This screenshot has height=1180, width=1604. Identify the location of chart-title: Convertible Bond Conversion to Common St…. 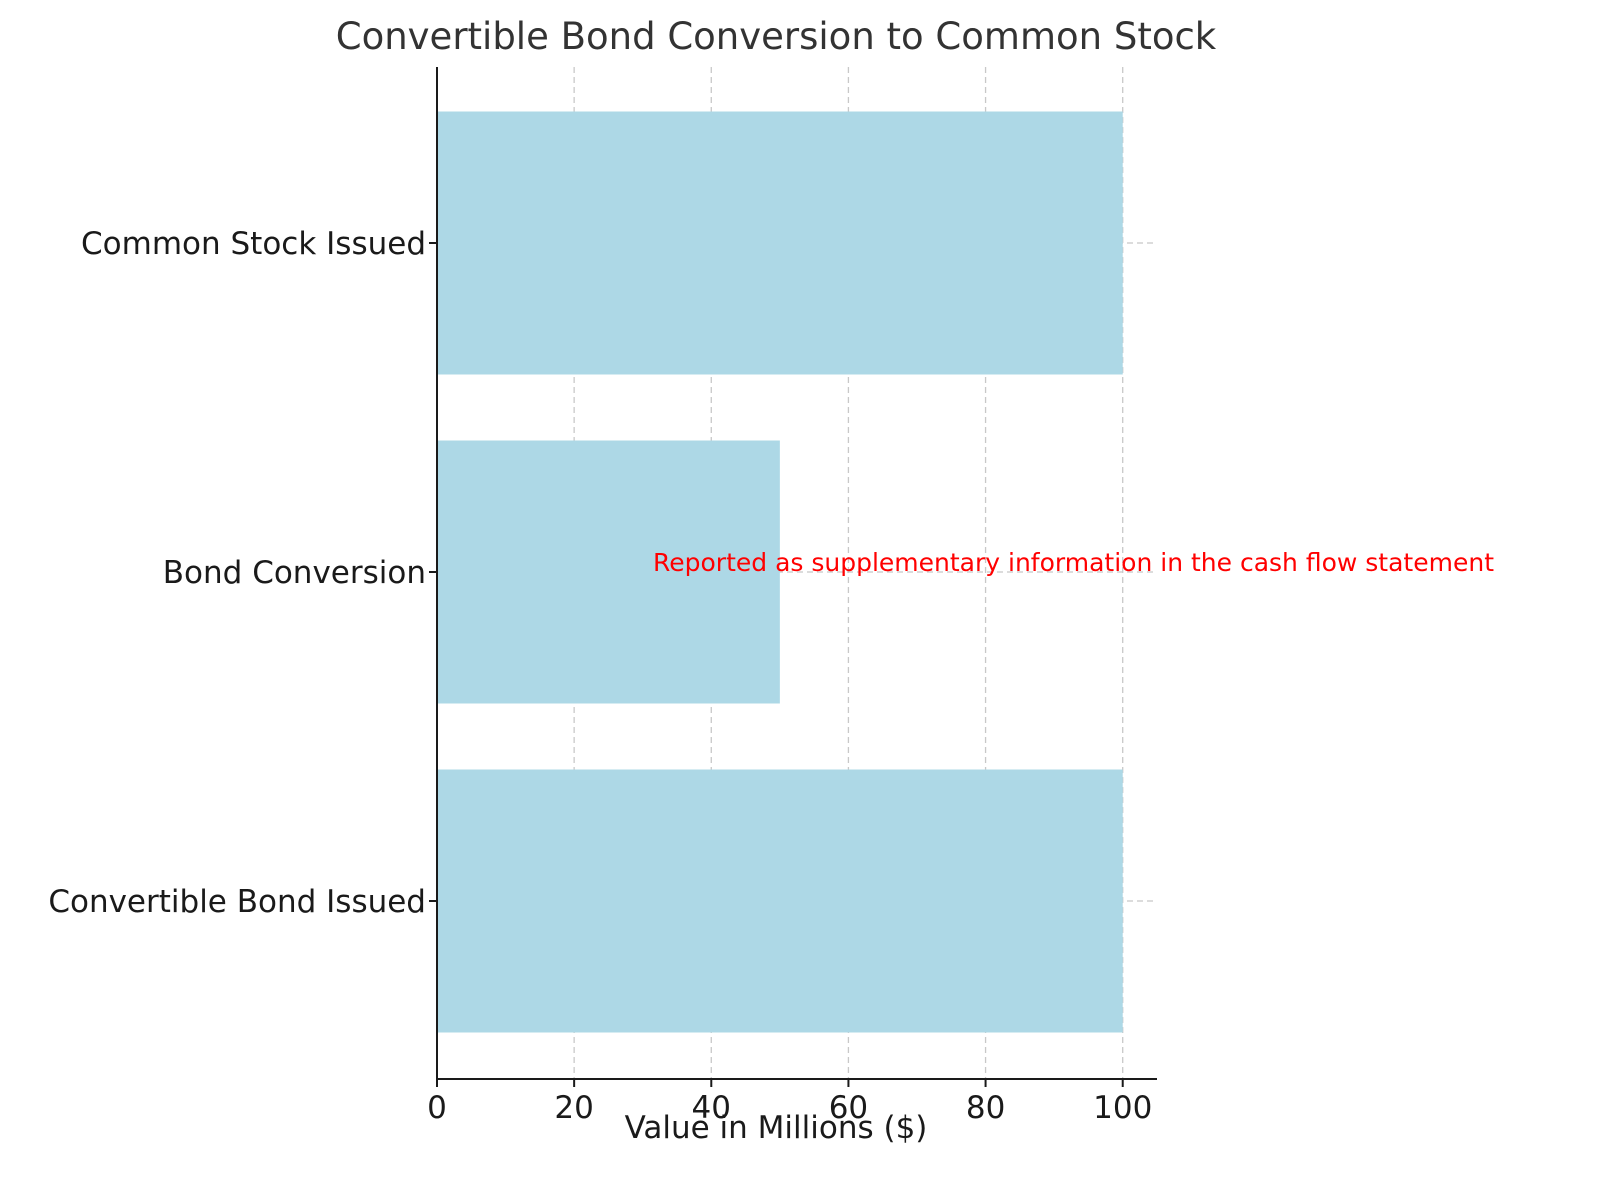
(776, 36).